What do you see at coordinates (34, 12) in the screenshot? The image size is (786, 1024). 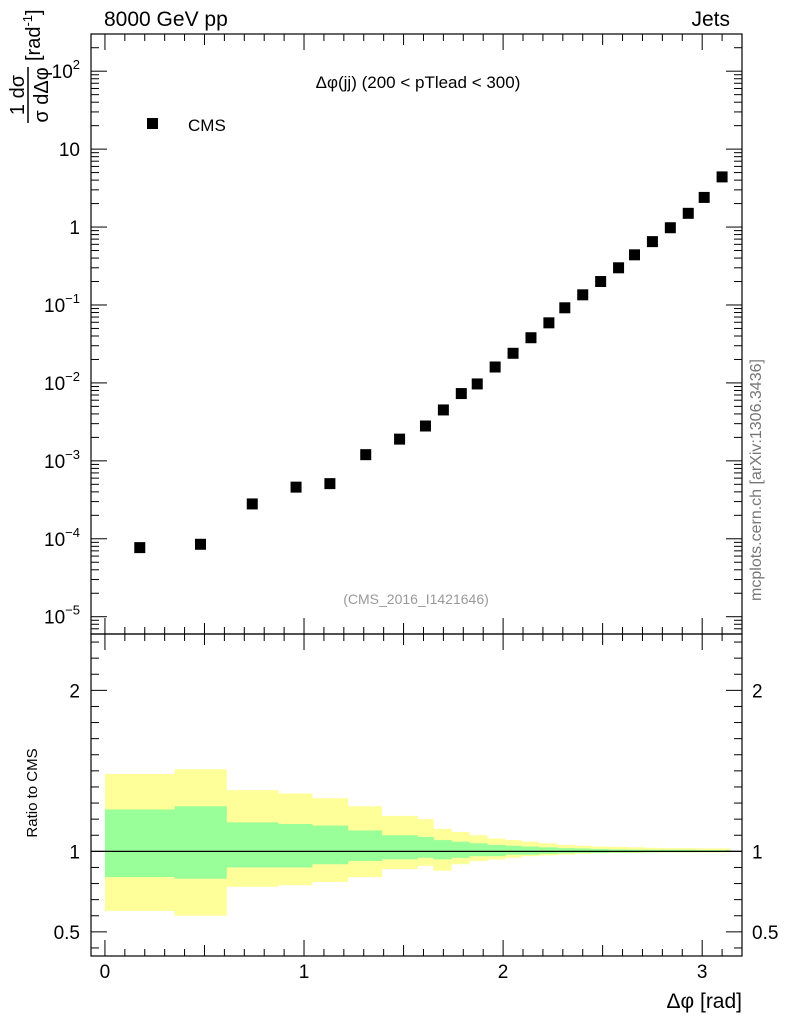 I see `y-label-unit-close: ]` at bounding box center [34, 12].